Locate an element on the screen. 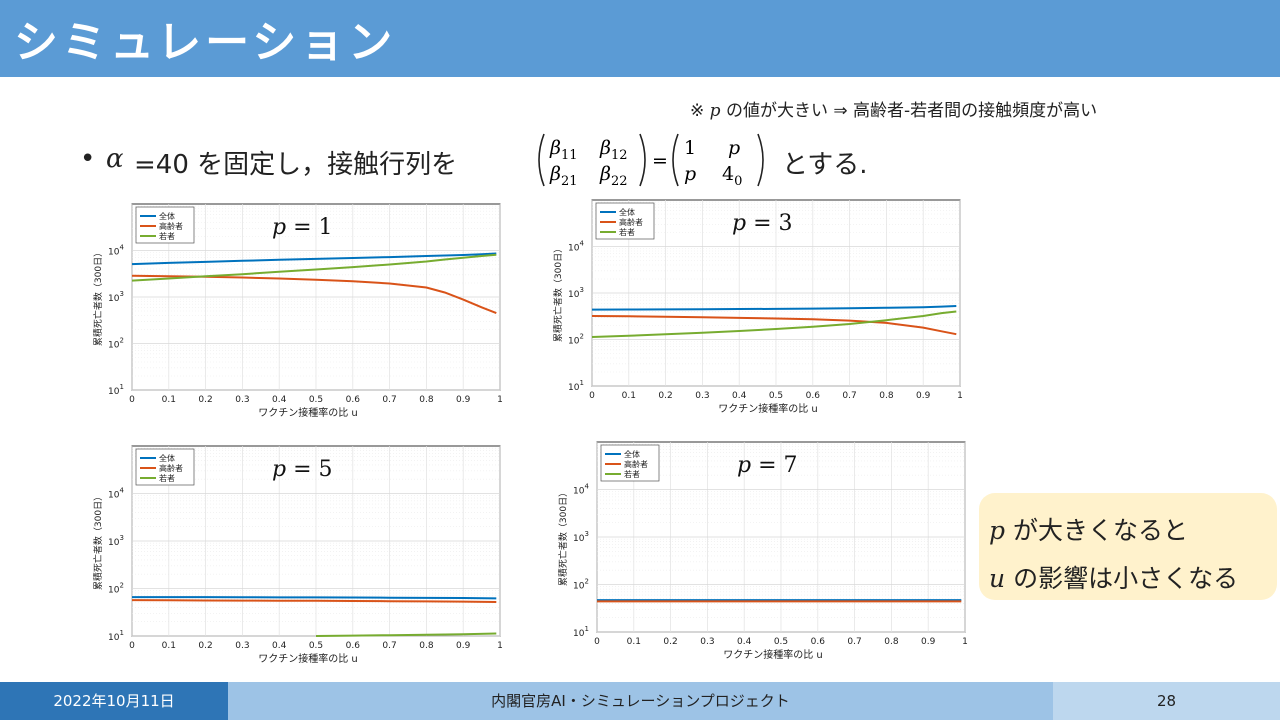 This screenshot has width=1280, height=720. note-prefix: ※ is located at coordinates (697, 111).